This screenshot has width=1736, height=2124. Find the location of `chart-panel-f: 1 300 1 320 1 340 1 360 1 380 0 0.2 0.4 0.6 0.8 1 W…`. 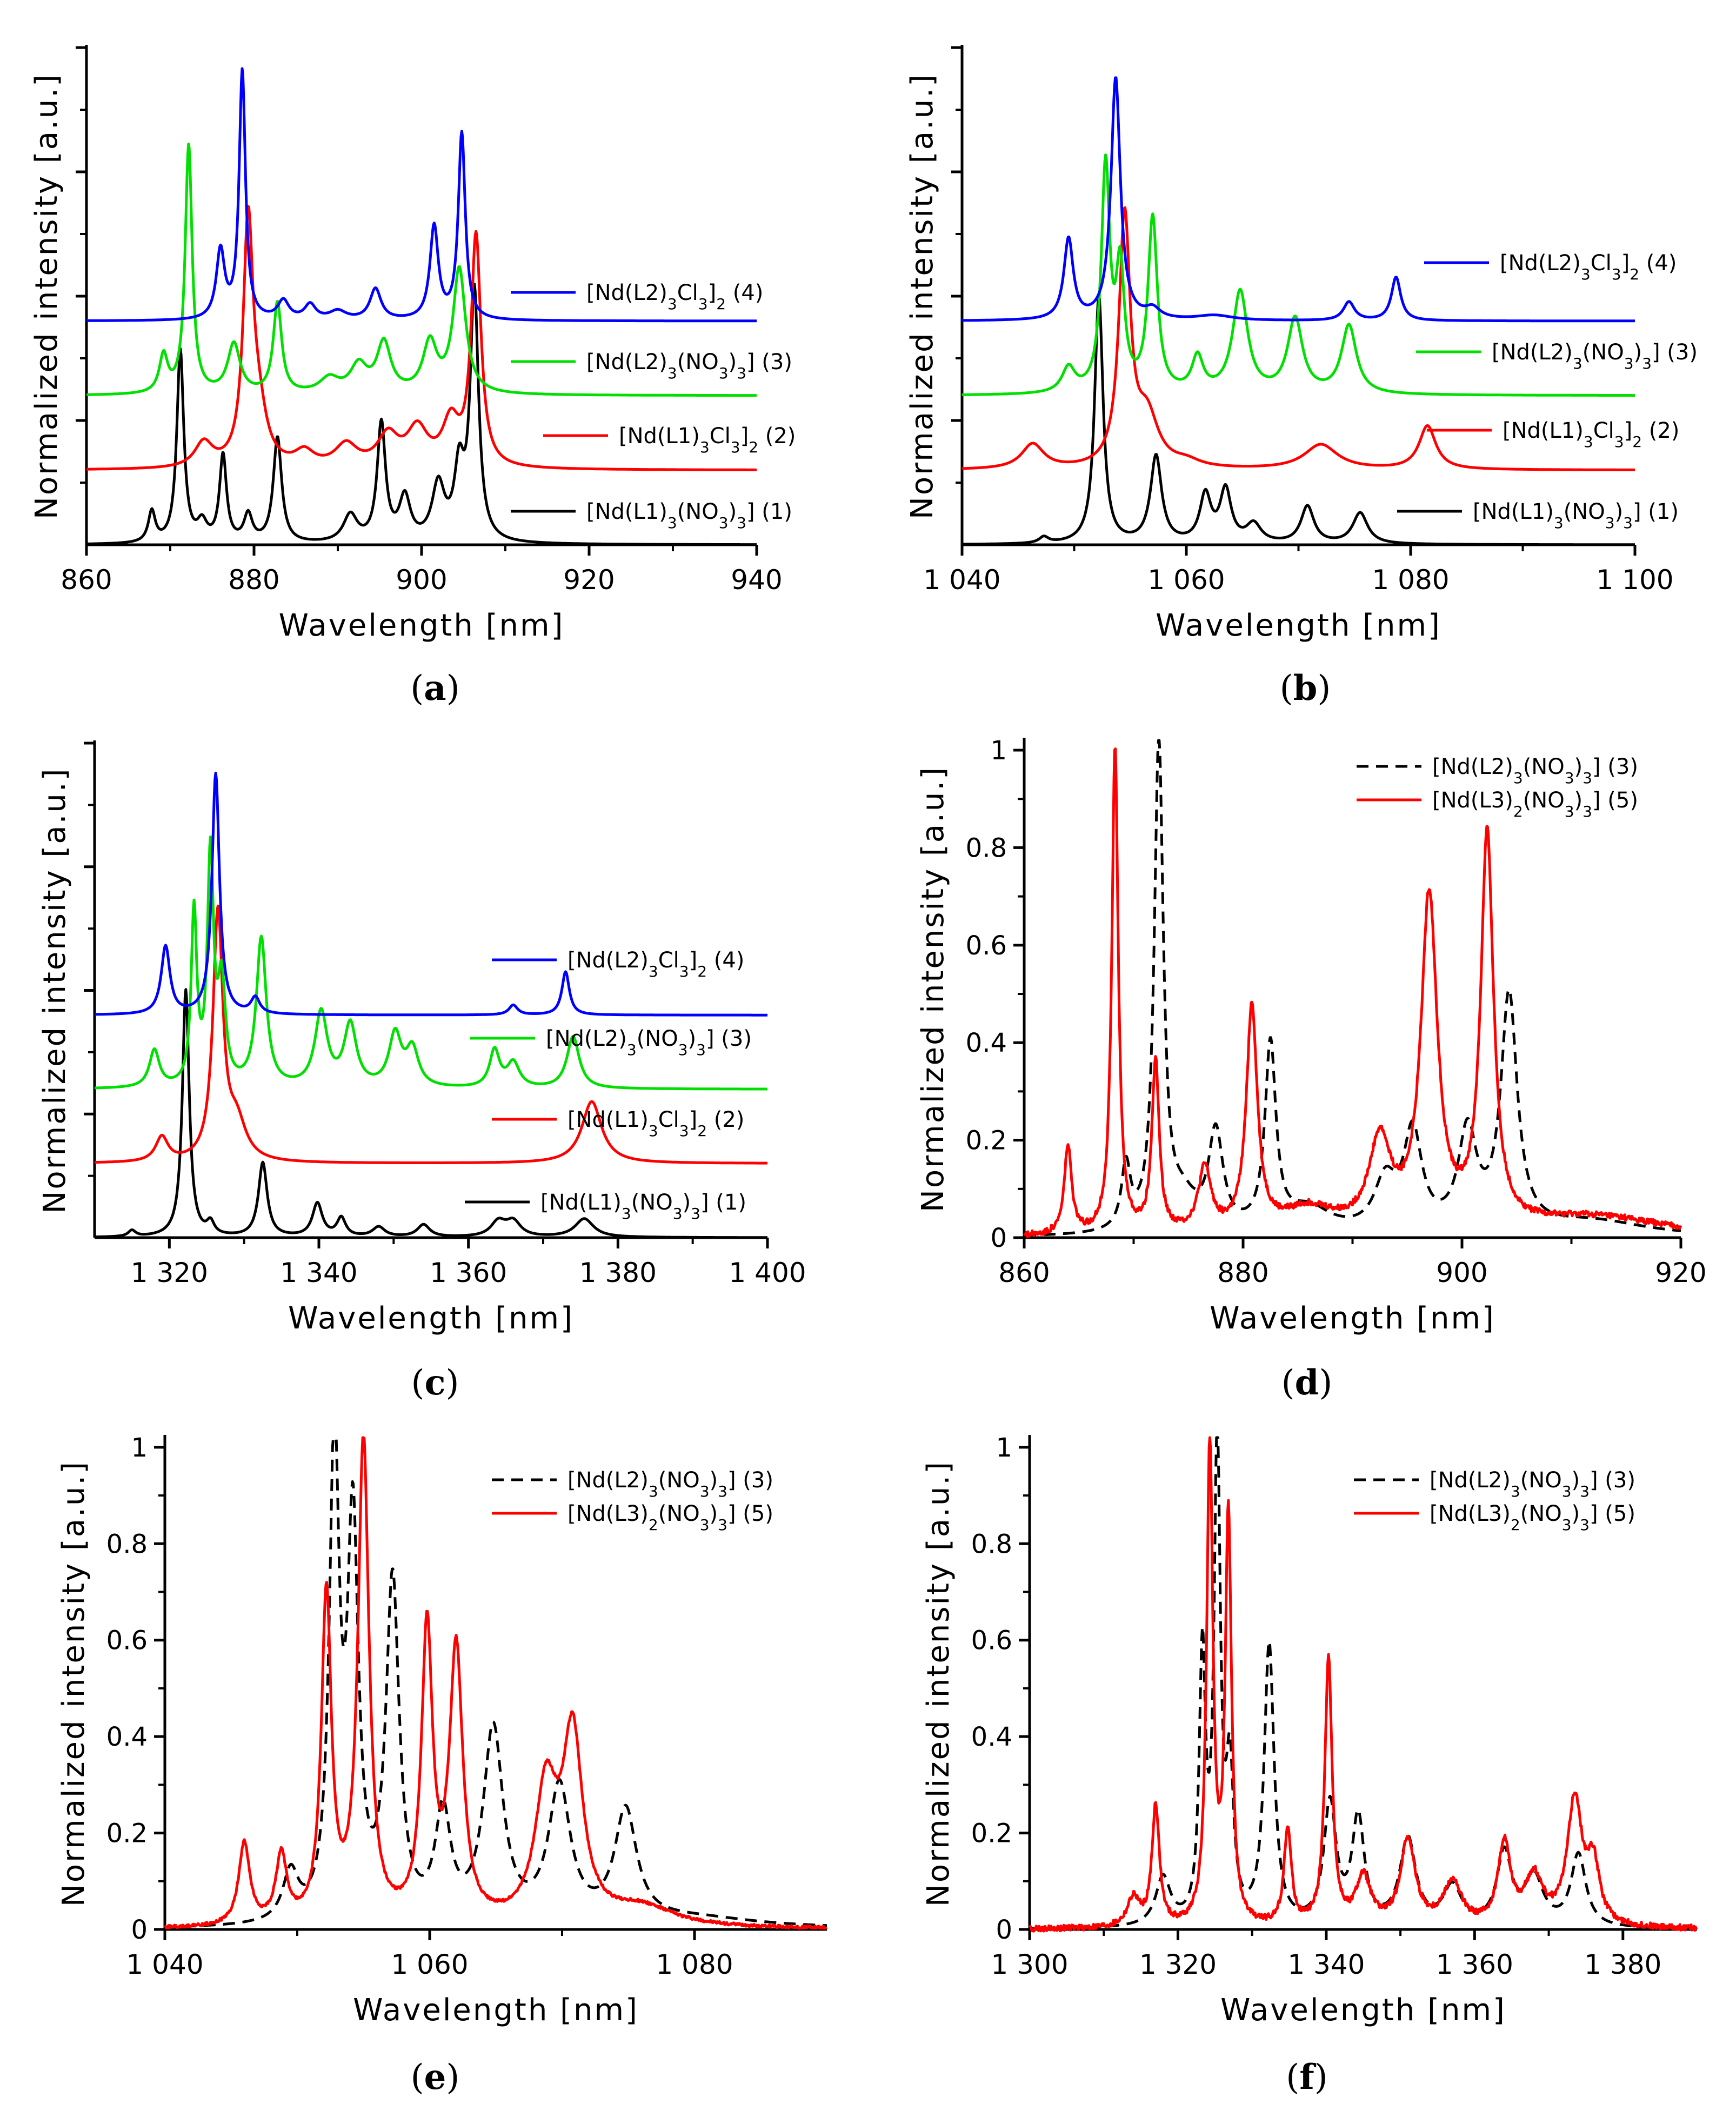

chart-panel-f: 1 300 1 320 1 340 1 360 1 380 0 0.2 0.4 0.6 0.8 1 W… is located at coordinates (1310, 1765).